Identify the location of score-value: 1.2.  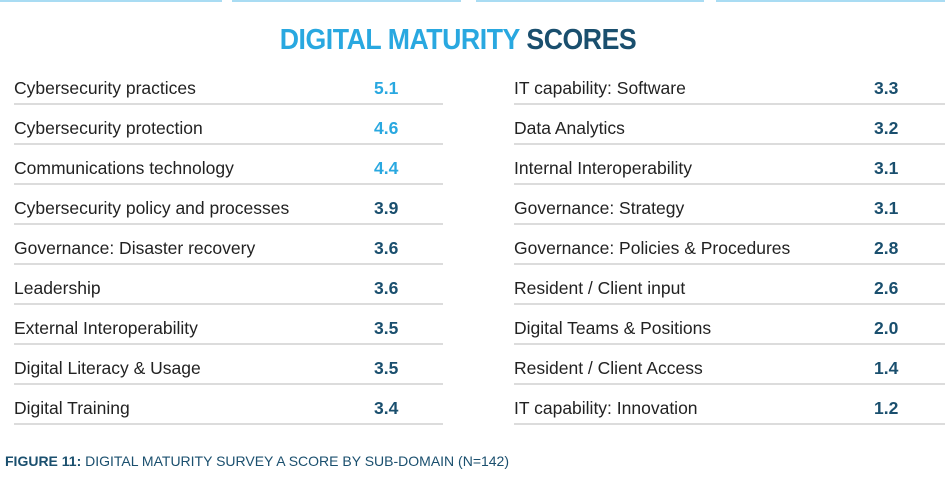
(886, 408).